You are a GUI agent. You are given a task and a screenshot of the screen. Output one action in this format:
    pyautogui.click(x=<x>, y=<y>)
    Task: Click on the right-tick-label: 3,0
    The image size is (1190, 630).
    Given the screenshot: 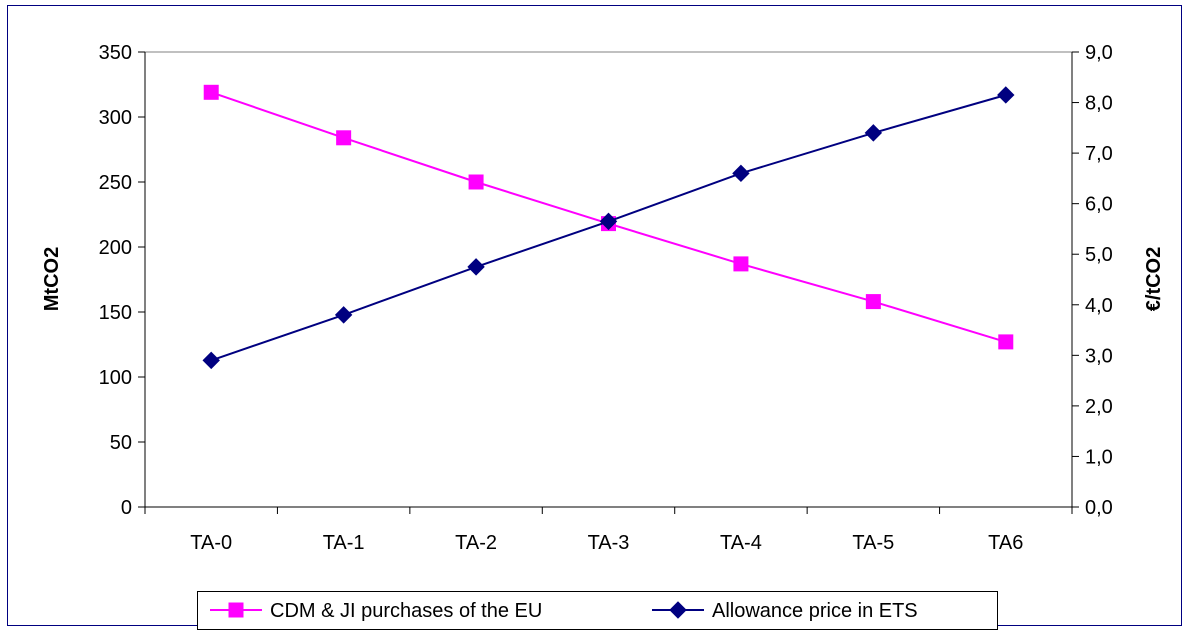 What is the action you would take?
    pyautogui.click(x=1099, y=356)
    